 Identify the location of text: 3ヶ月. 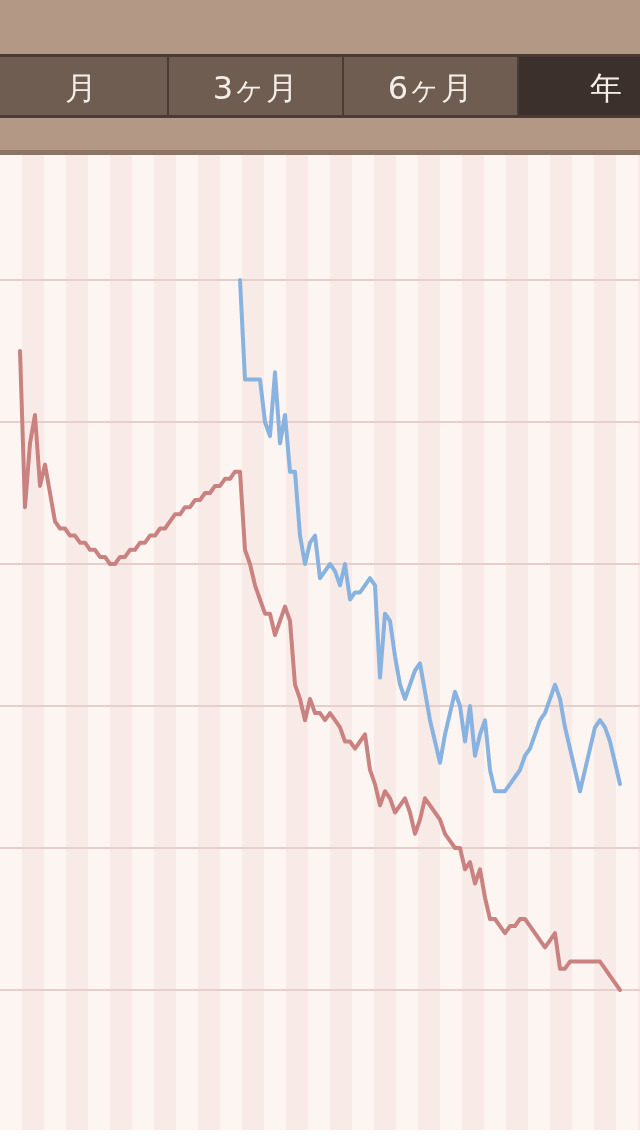
(255, 88).